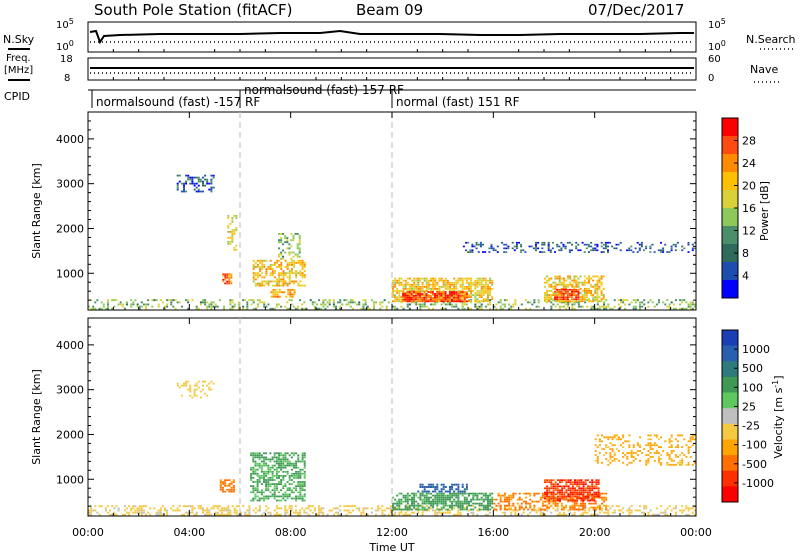 The image size is (800, 558). Describe the element at coordinates (749, 186) in the screenshot. I see `colorbar-tick-label: 20` at that location.